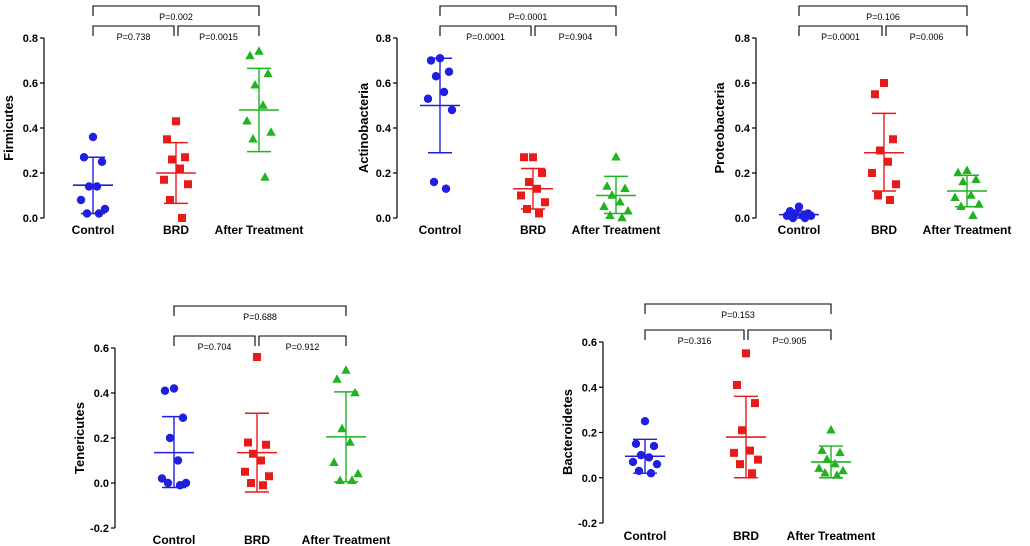 The image size is (1030, 546). I want to click on significance-bracket: P=0.704, so click(214, 343).